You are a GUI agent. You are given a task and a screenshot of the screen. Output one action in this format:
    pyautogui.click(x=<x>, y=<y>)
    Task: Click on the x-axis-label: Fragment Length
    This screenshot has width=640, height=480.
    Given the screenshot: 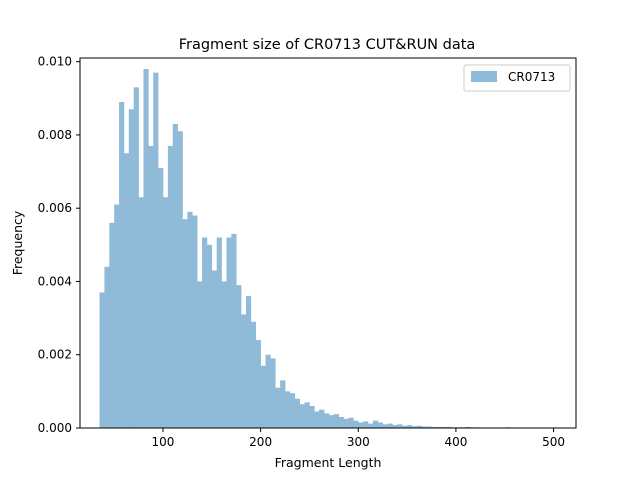 What is the action you would take?
    pyautogui.click(x=328, y=462)
    